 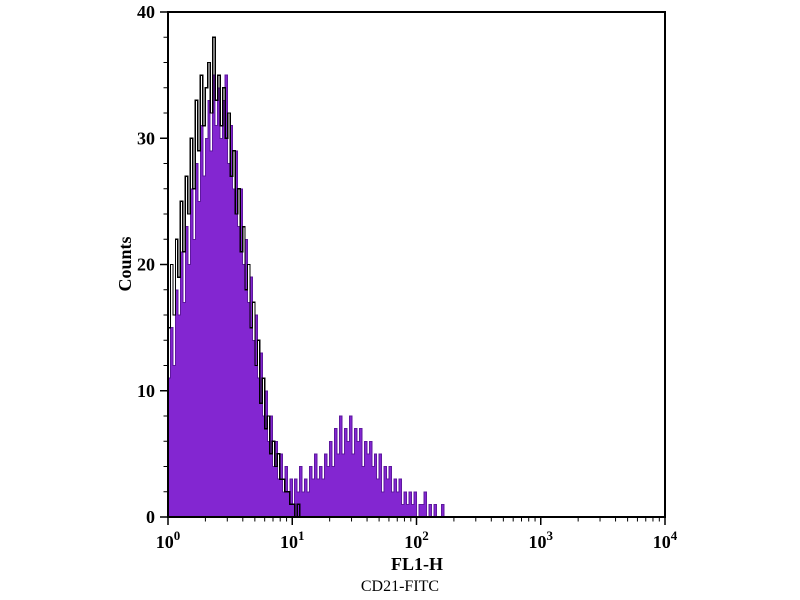 I want to click on y-tick-label: 10, so click(x=146, y=391).